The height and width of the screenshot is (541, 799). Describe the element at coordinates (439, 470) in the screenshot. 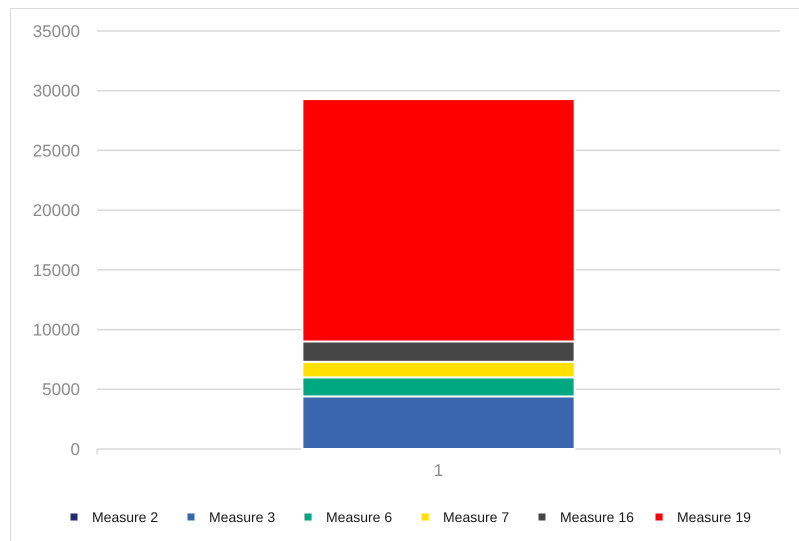

I see `x-tick-label: 1` at that location.